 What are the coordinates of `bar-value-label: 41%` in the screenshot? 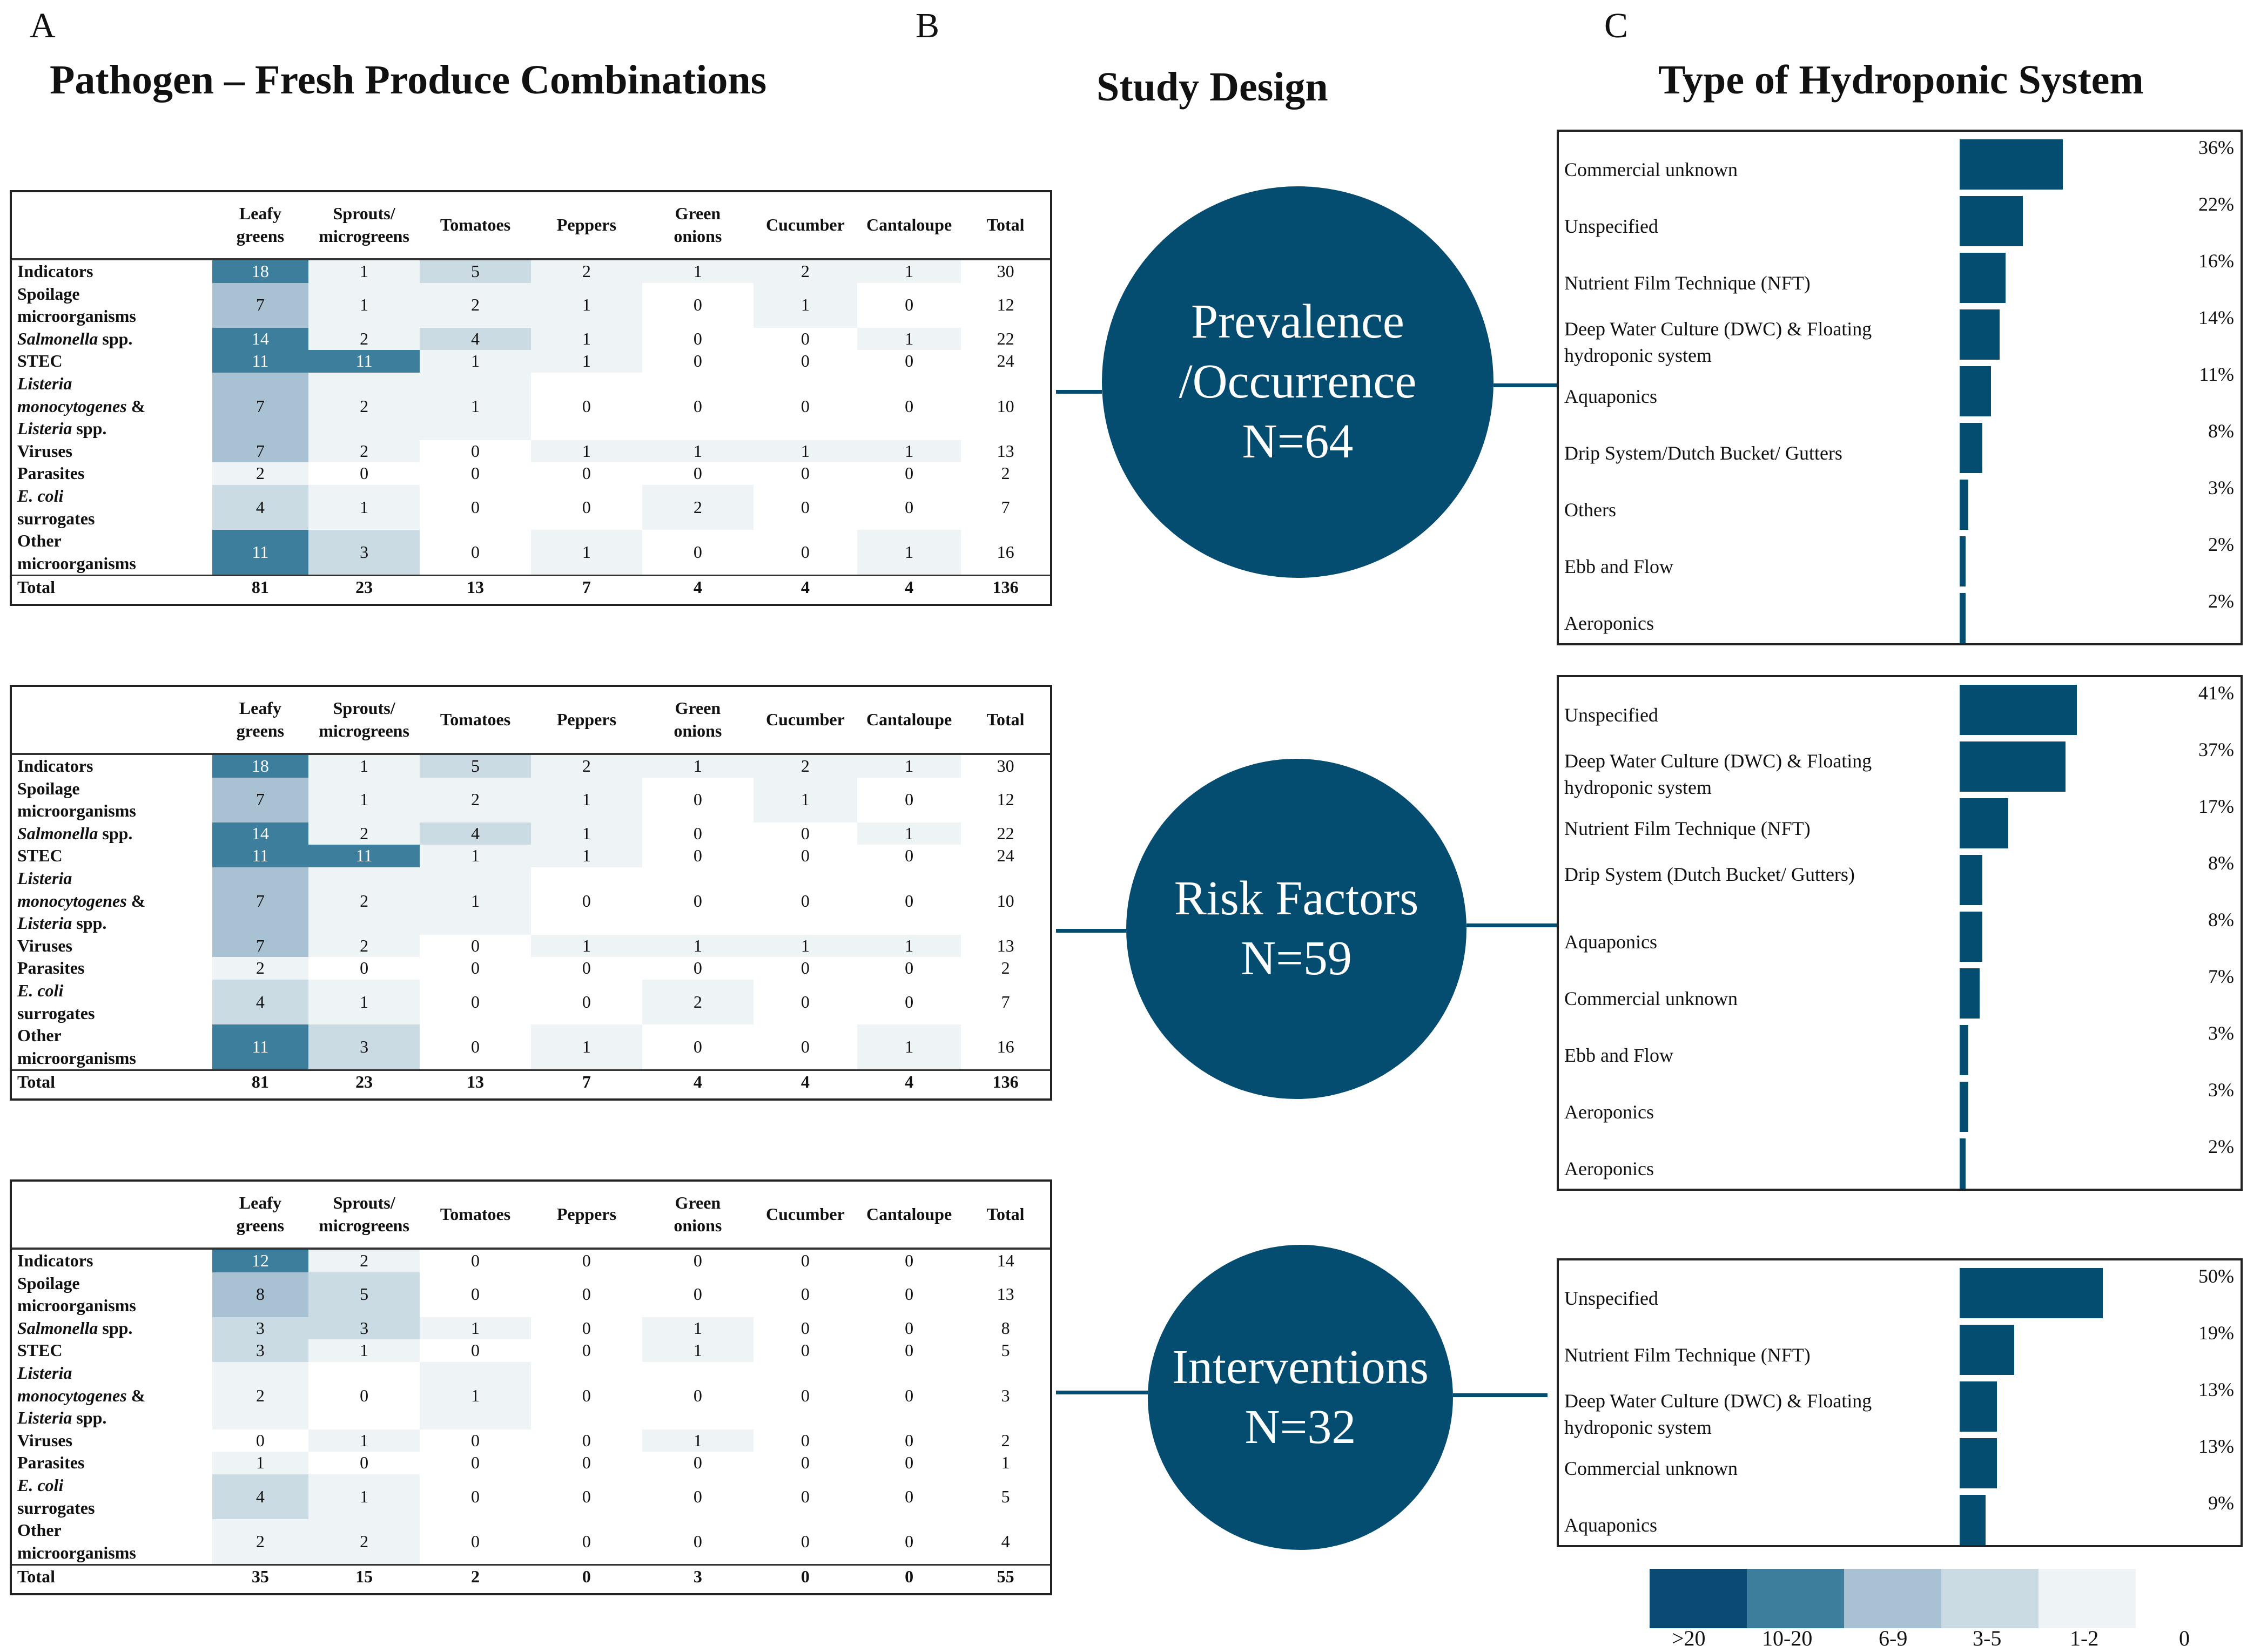 It's located at (2216, 693).